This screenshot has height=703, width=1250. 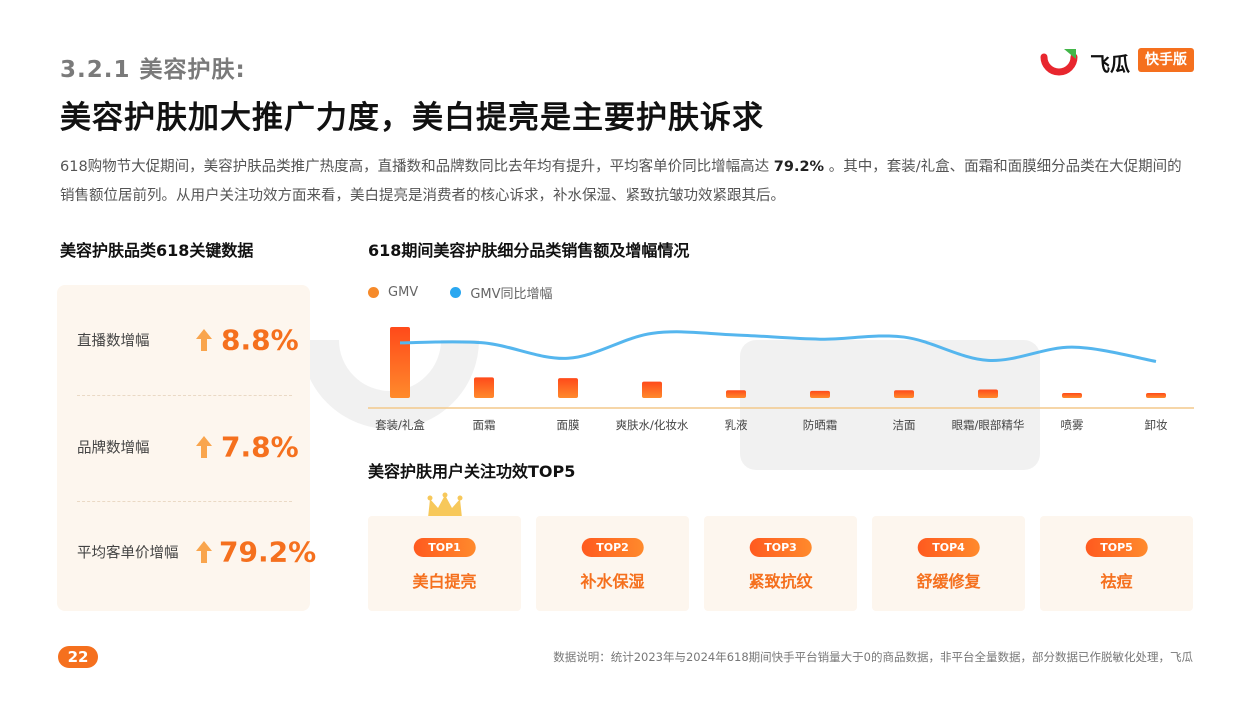 I want to click on rank-badge: TOP4, so click(x=948, y=547).